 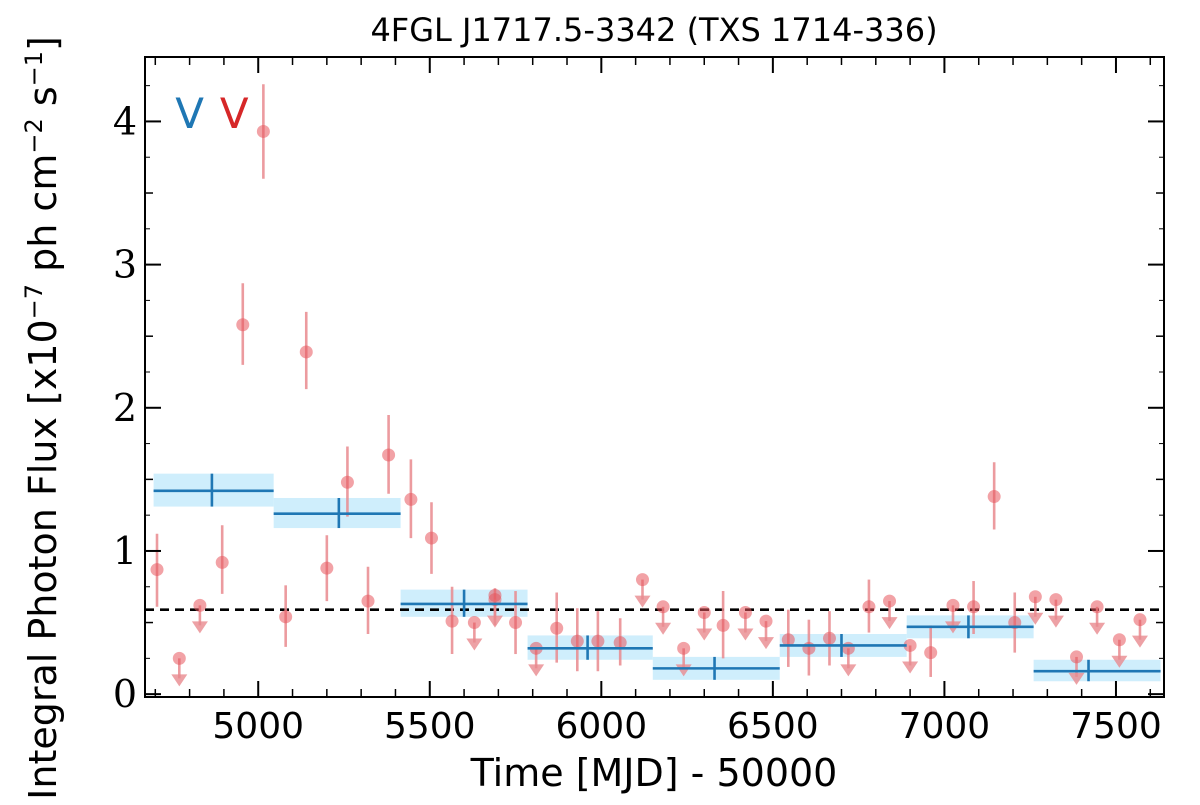 What do you see at coordinates (43, 219) in the screenshot?
I see `y-axis-title-mid: ph cm` at bounding box center [43, 219].